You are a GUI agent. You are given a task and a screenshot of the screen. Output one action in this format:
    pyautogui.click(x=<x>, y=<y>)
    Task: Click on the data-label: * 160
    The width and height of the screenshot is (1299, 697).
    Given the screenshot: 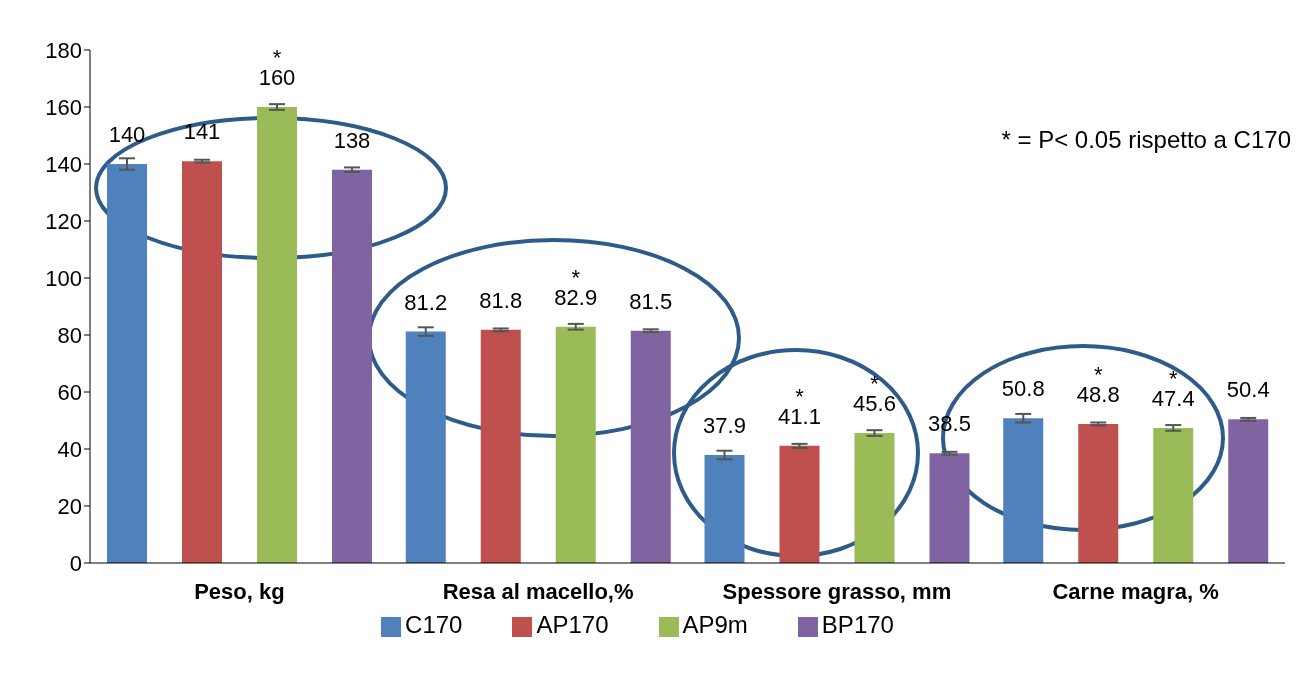 What is the action you would take?
    pyautogui.click(x=277, y=67)
    